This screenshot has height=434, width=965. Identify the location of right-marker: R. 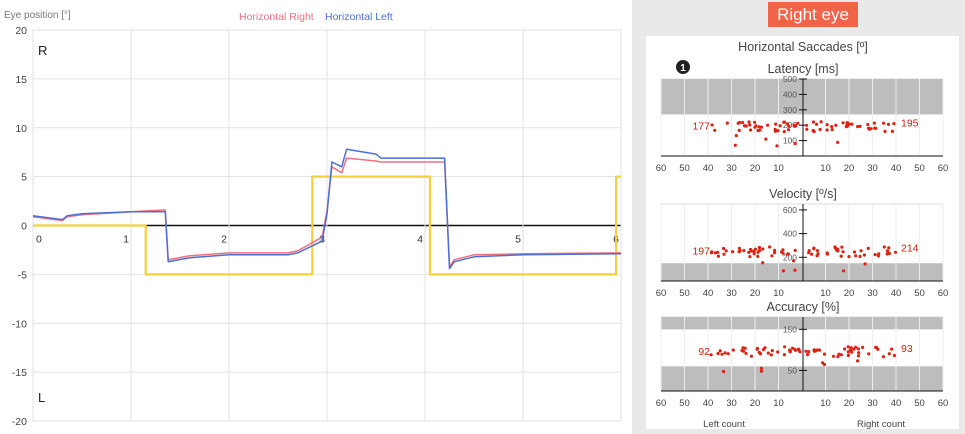
(42, 50).